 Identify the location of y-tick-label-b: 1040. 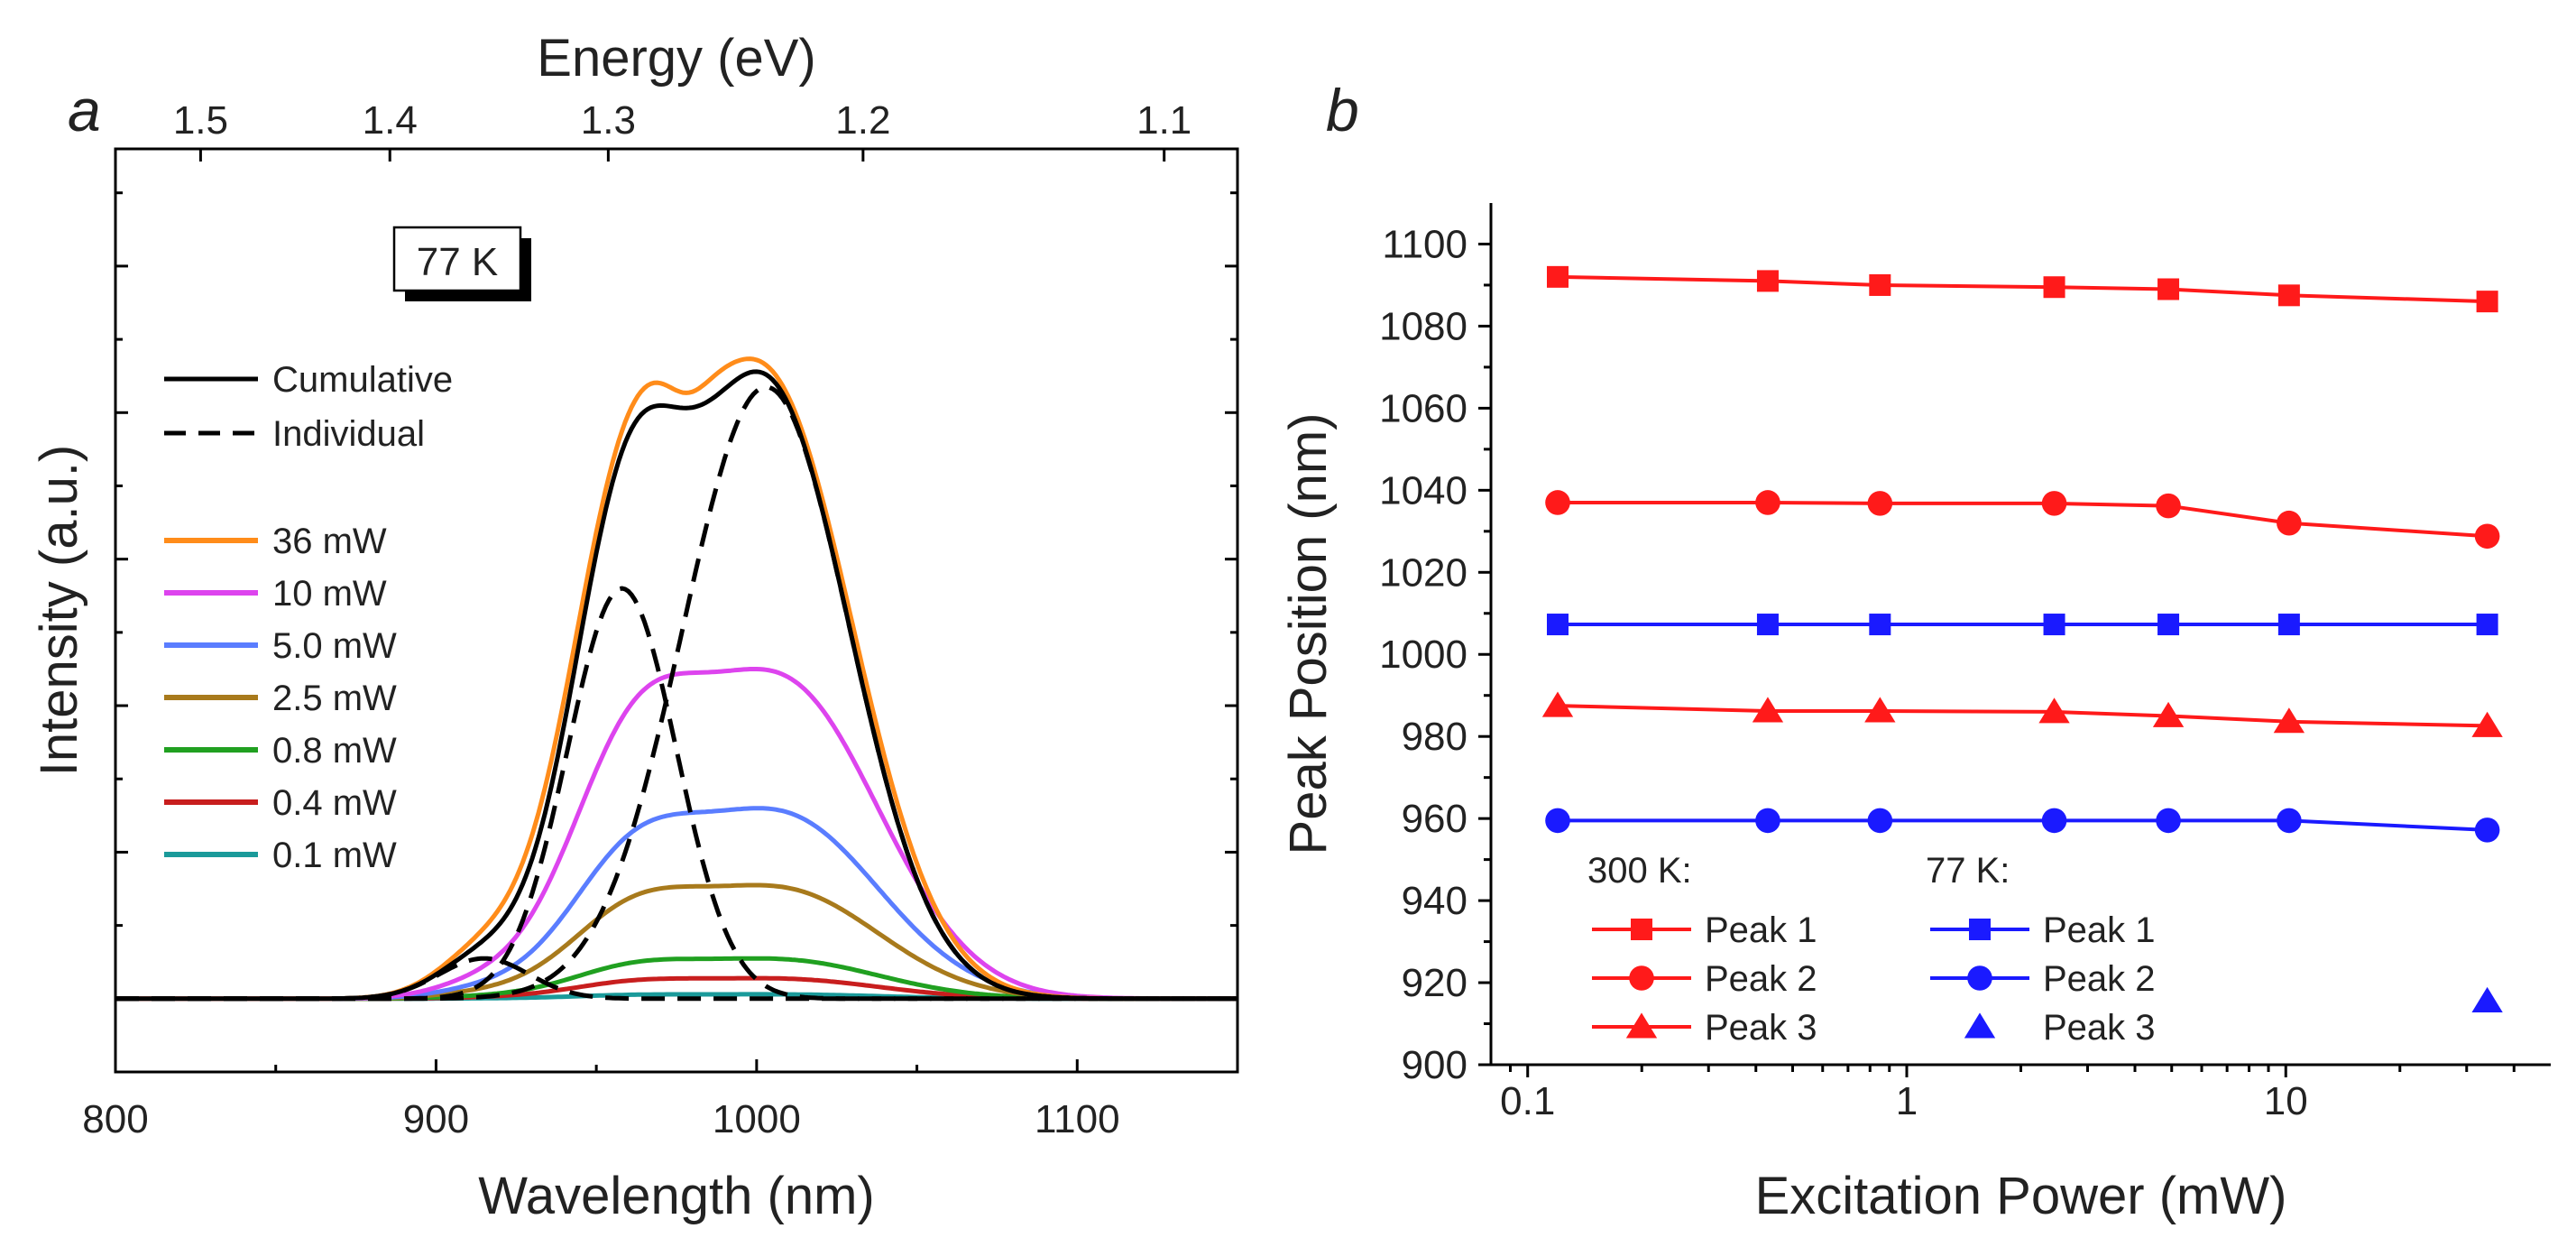
(1423, 490).